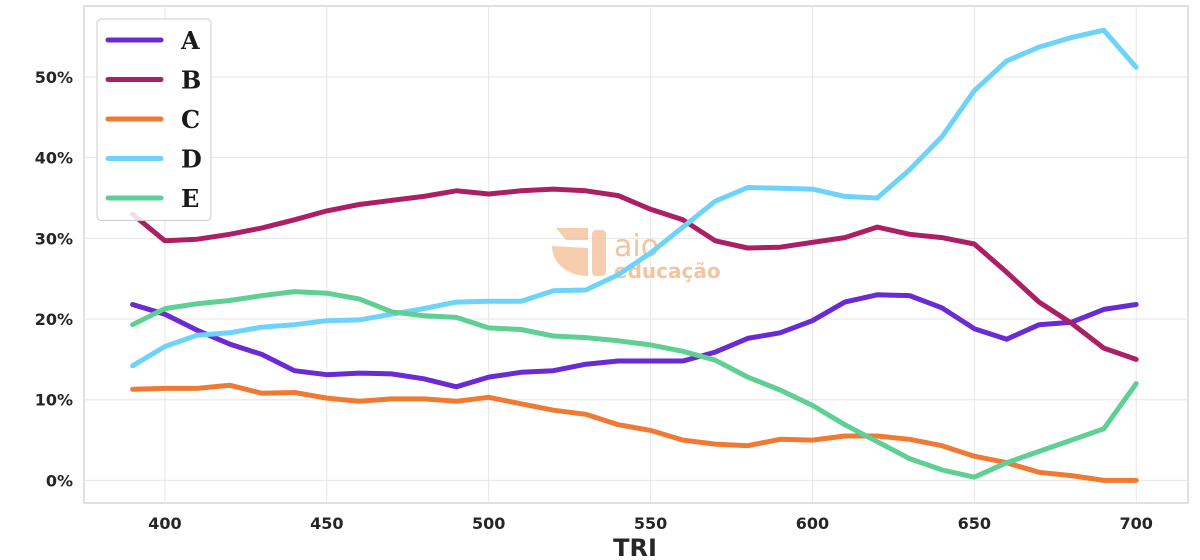  What do you see at coordinates (488, 523) in the screenshot?
I see `x-tick-label: 500` at bounding box center [488, 523].